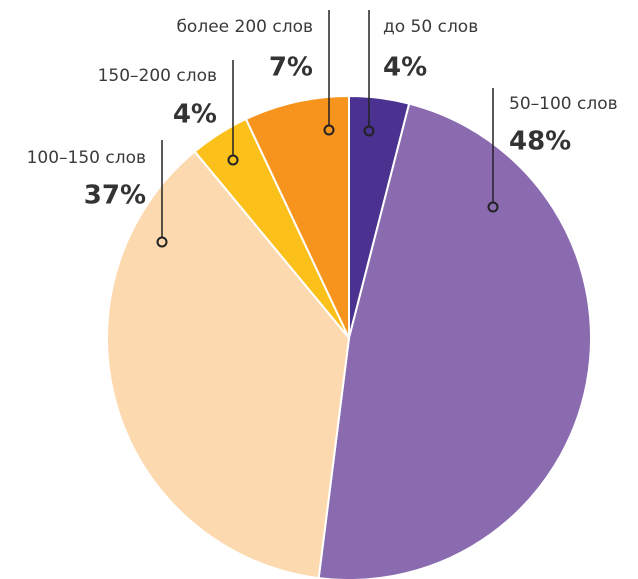  What do you see at coordinates (430, 27) in the screenshot?
I see `slice-label: до 50 слов` at bounding box center [430, 27].